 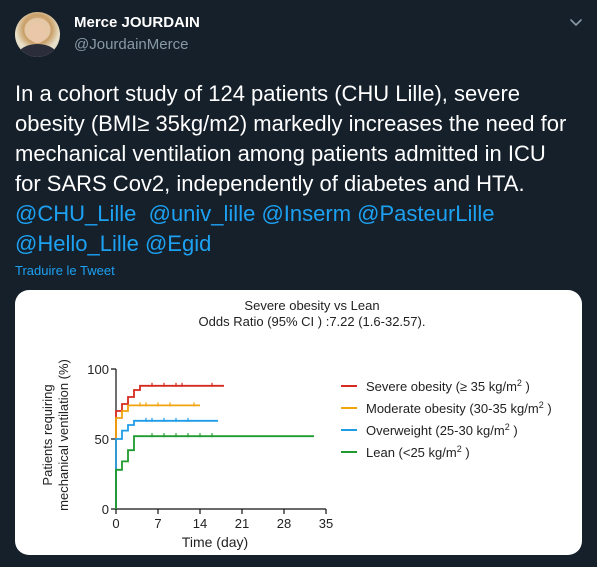 I want to click on x-axis-label: Time (day), so click(x=215, y=542).